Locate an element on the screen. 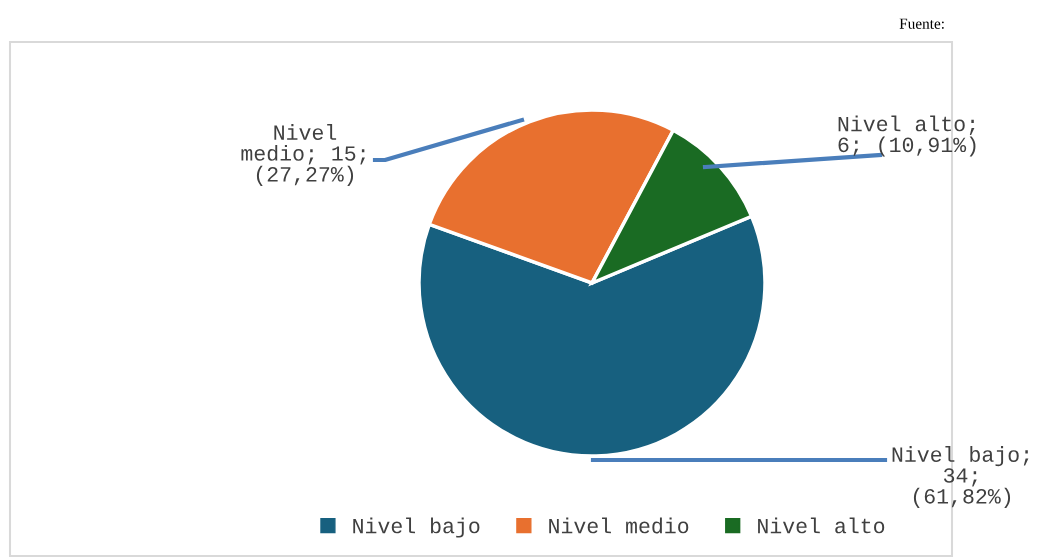  data-label: Nivel bajo; 34; (61,82%) is located at coordinates (960, 477).